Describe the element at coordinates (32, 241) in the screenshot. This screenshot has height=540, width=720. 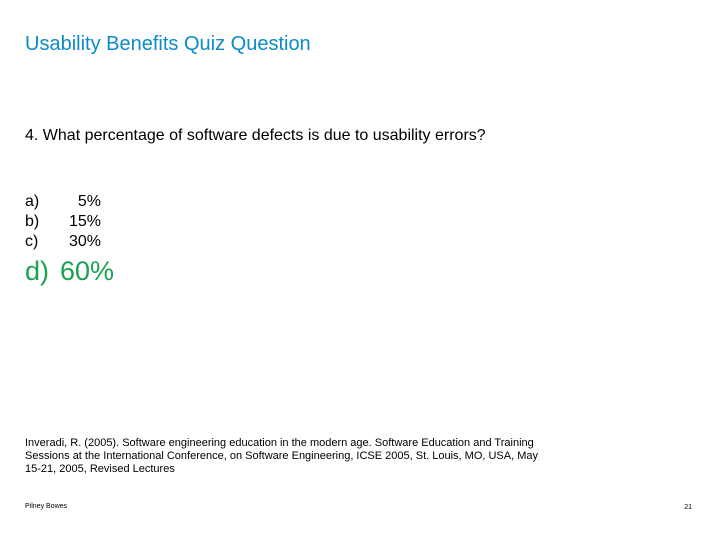
I see `option-letter: c)` at that location.